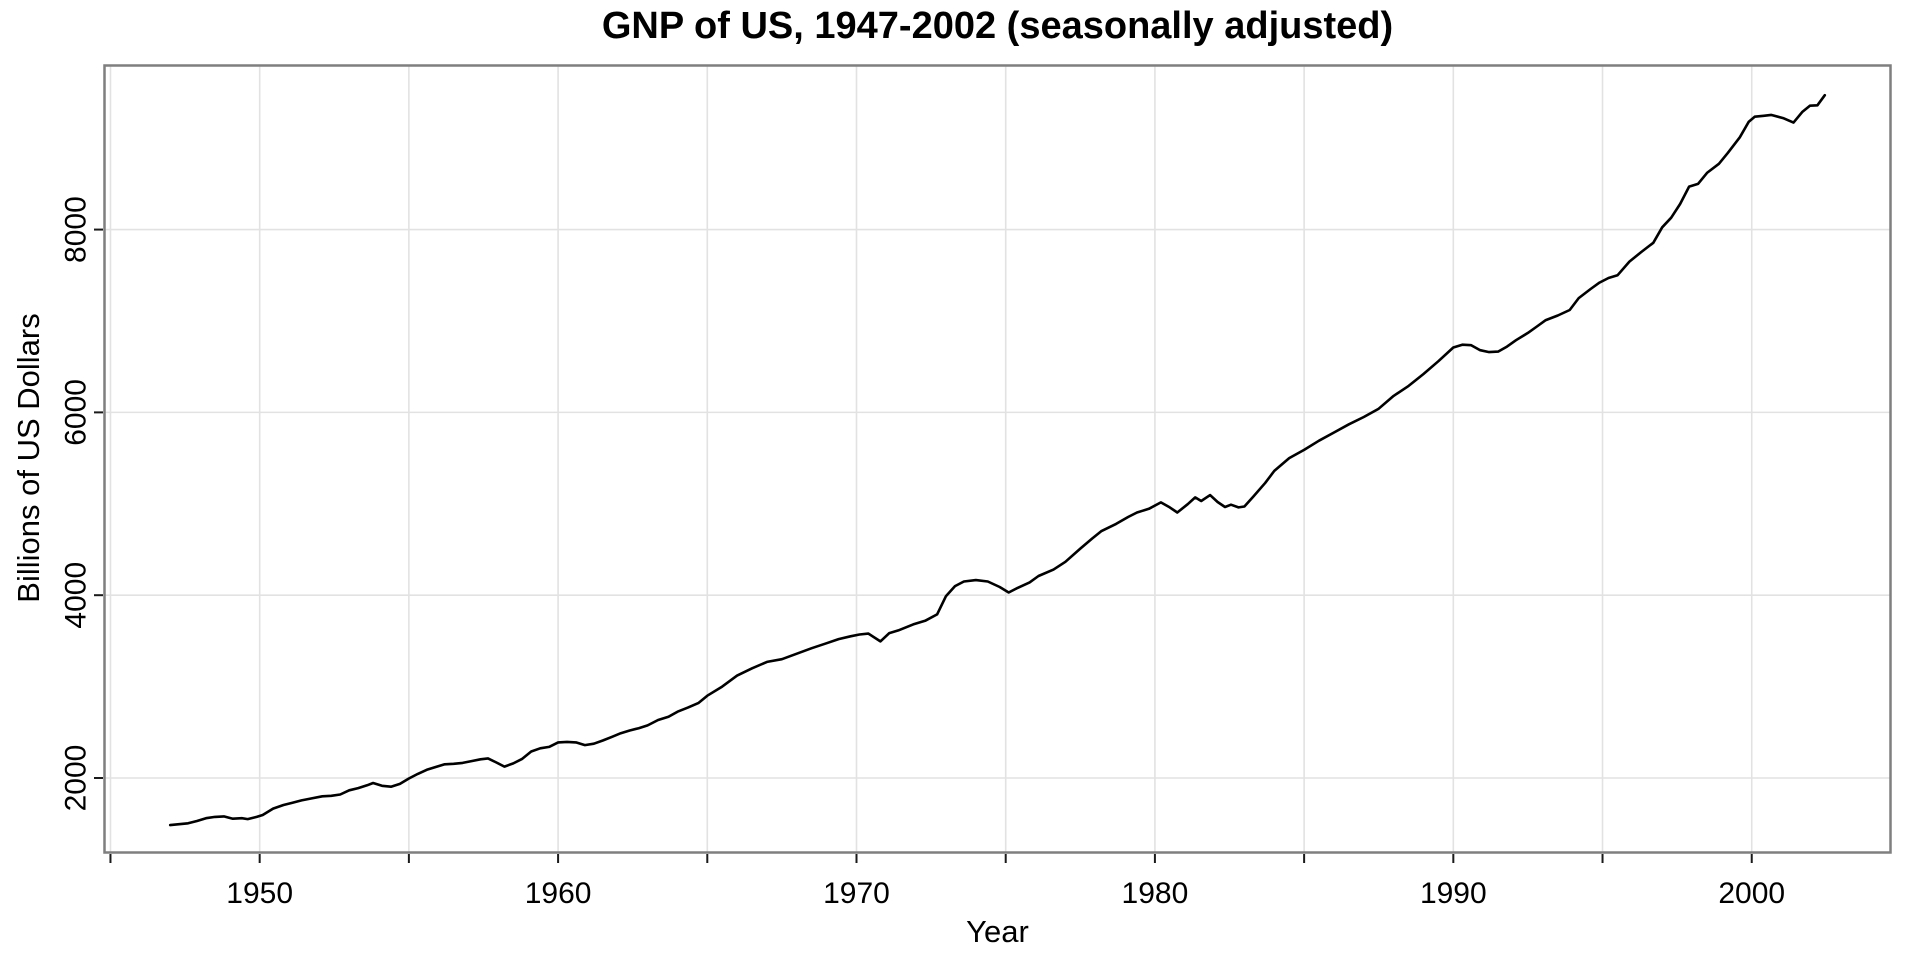  What do you see at coordinates (1751, 893) in the screenshot?
I see `x-tick-label: 2000` at bounding box center [1751, 893].